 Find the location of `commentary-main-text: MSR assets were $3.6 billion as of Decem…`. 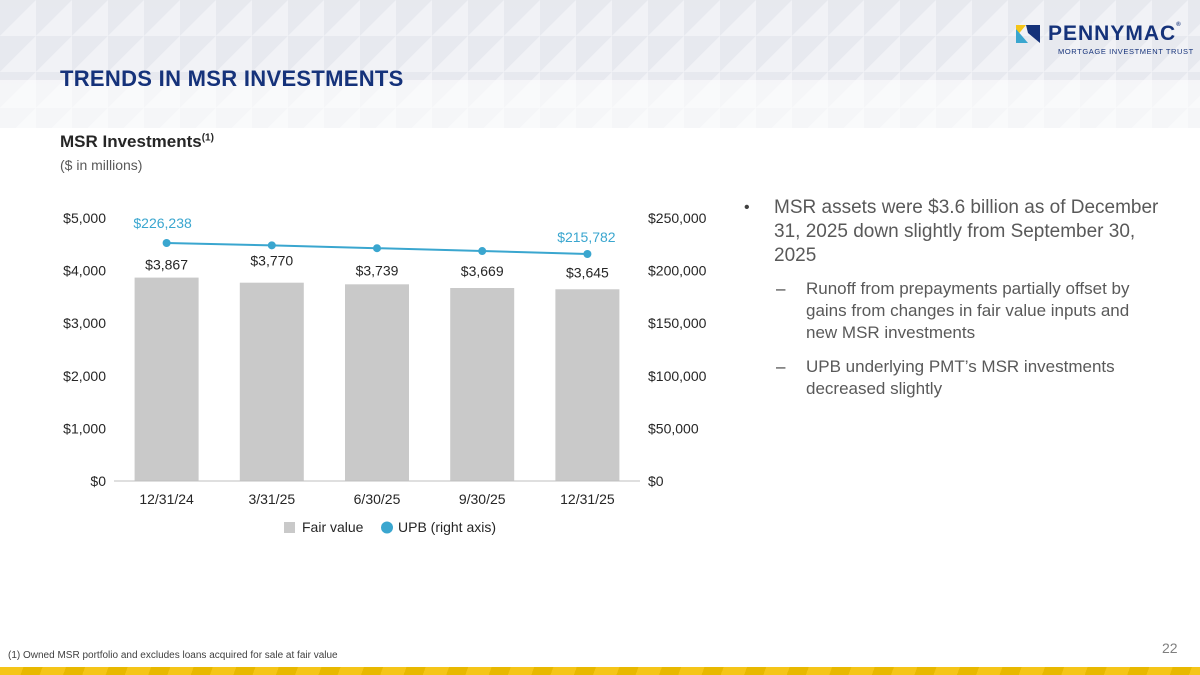

commentary-main-text: MSR assets were $3.6 billion as of Decem… is located at coordinates (966, 231).